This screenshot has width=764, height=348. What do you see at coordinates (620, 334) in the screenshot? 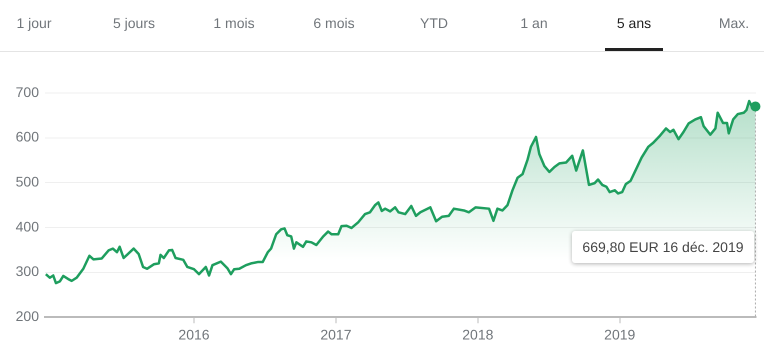
I see `x-tick-label: 2019` at bounding box center [620, 334].